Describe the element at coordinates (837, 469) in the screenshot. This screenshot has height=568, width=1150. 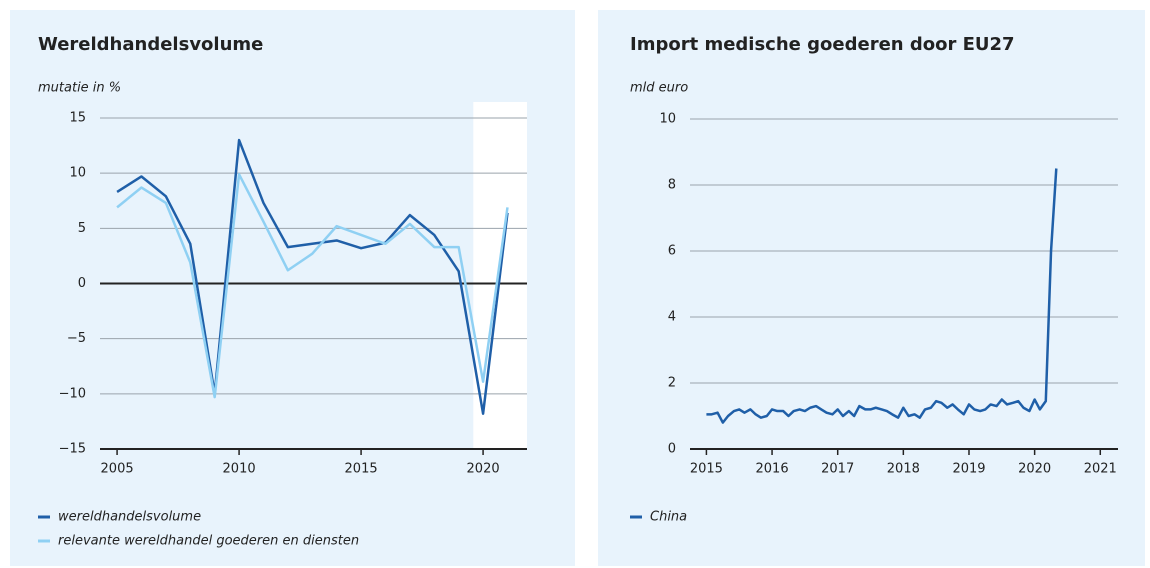
I see `x-tick-label: 2017` at that location.